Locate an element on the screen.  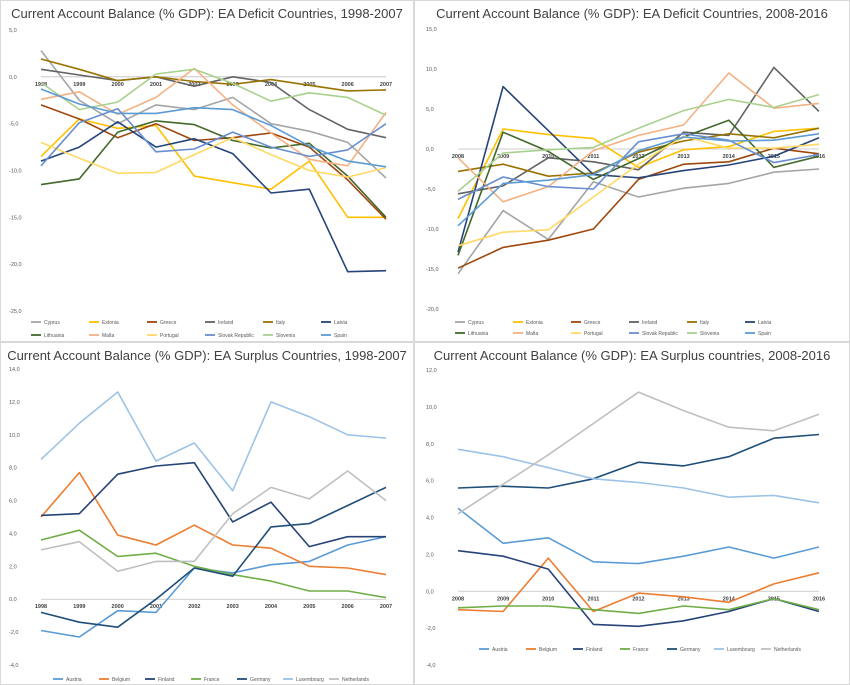
y-tick-label: -25,0 is located at coordinates (15, 312).